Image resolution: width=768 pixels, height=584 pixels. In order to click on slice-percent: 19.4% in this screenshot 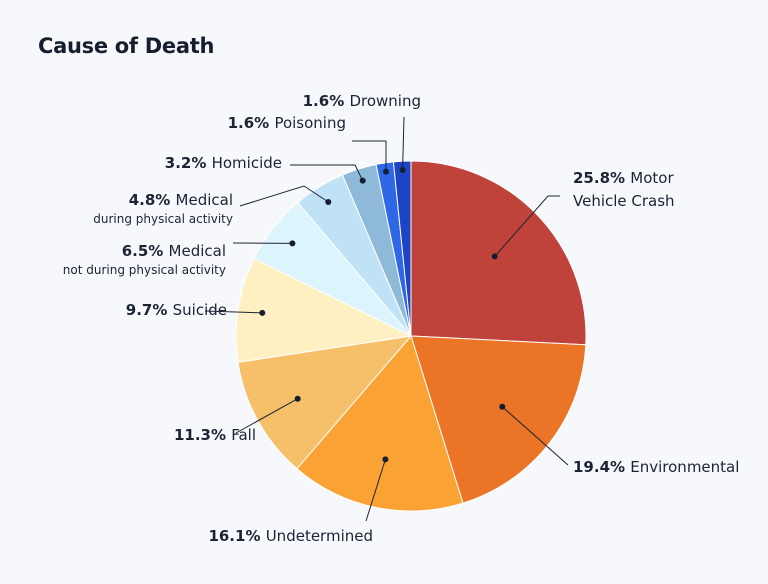, I will do `click(601, 467)`.